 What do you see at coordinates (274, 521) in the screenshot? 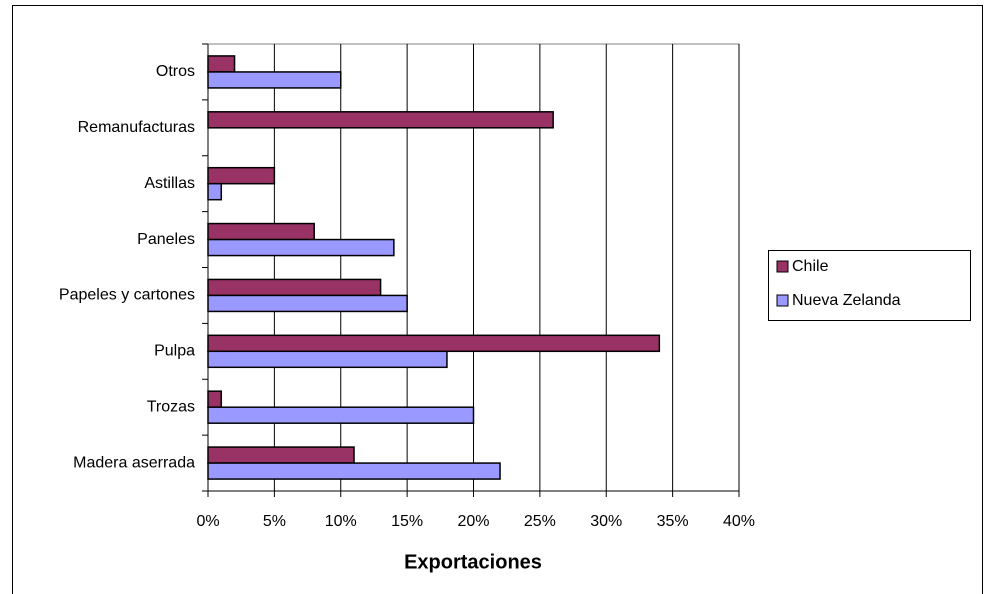
I see `x-tick-label: 5%` at bounding box center [274, 521].